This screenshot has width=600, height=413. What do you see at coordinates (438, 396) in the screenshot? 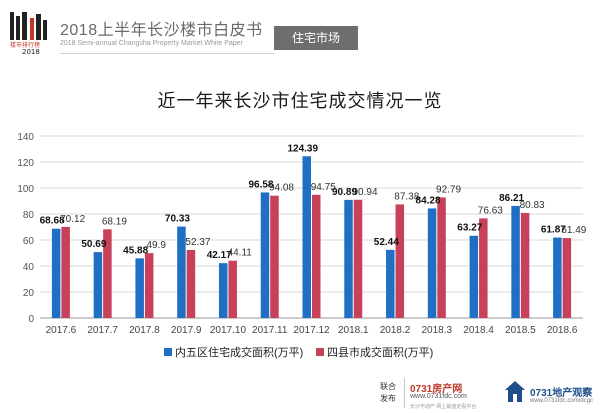
I see `brand-url-1: www.0731fdc.com` at bounding box center [438, 396].